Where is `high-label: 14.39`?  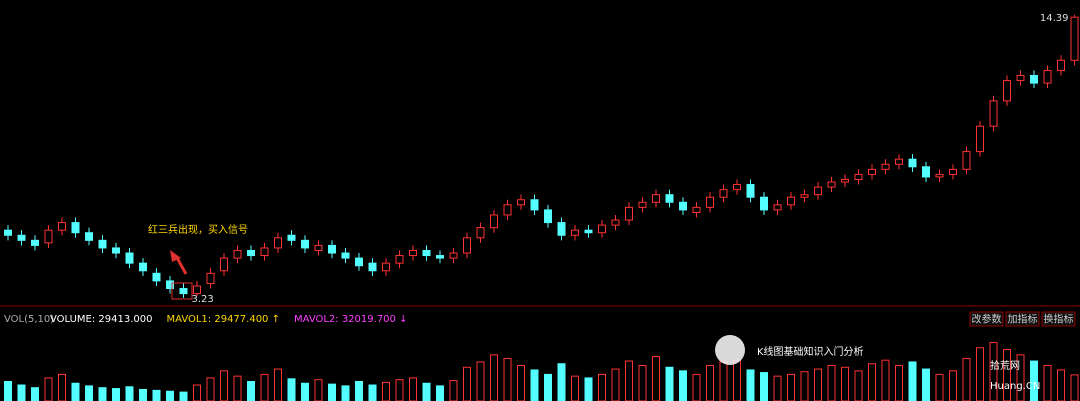
high-label: 14.39 is located at coordinates (1054, 18).